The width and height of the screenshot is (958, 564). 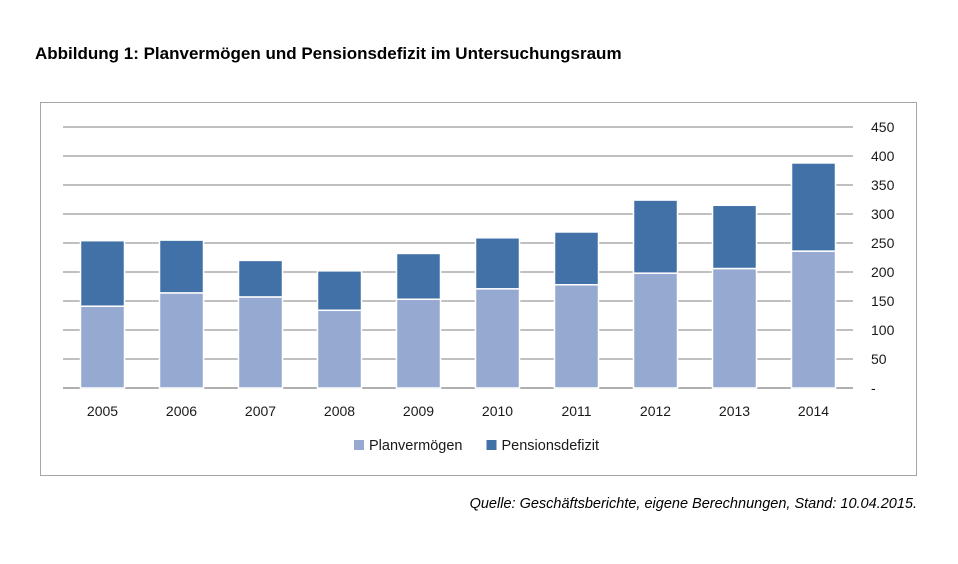 I want to click on bar-pensionsdefizit-2012, so click(x=655, y=236).